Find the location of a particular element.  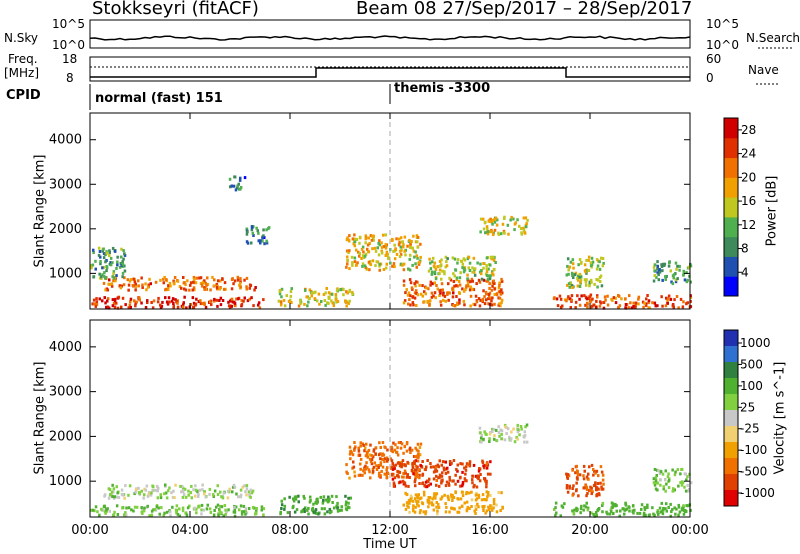

y-tick-label: 2000 is located at coordinates (65, 436).